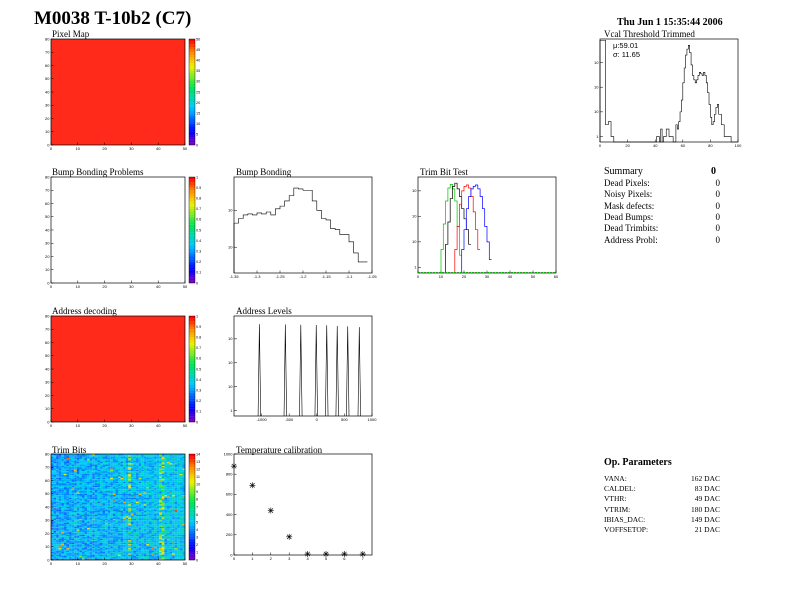 This screenshot has height=612, width=792. What do you see at coordinates (197, 316) in the screenshot?
I see `address_decoding-colorbar-label: 1` at bounding box center [197, 316].